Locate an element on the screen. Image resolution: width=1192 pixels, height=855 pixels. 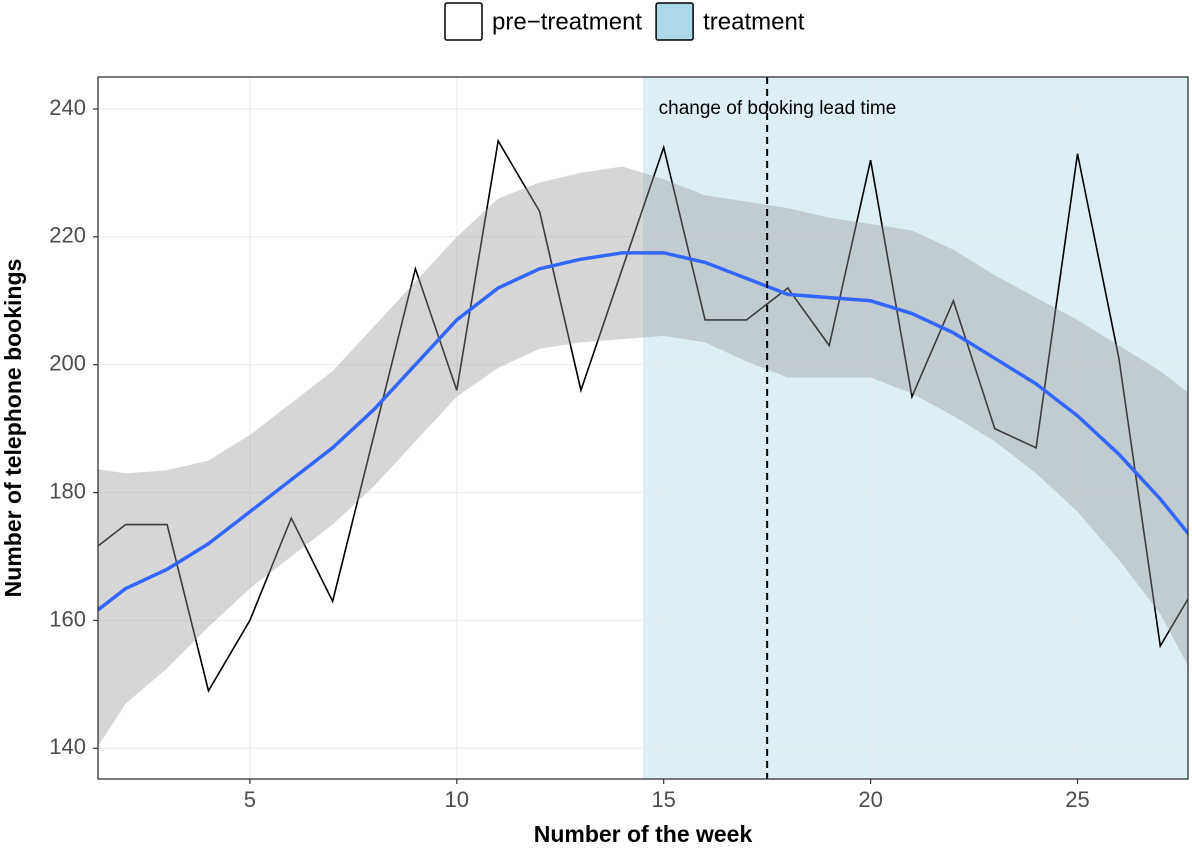
y-tick-label: 140 is located at coordinates (67, 746).